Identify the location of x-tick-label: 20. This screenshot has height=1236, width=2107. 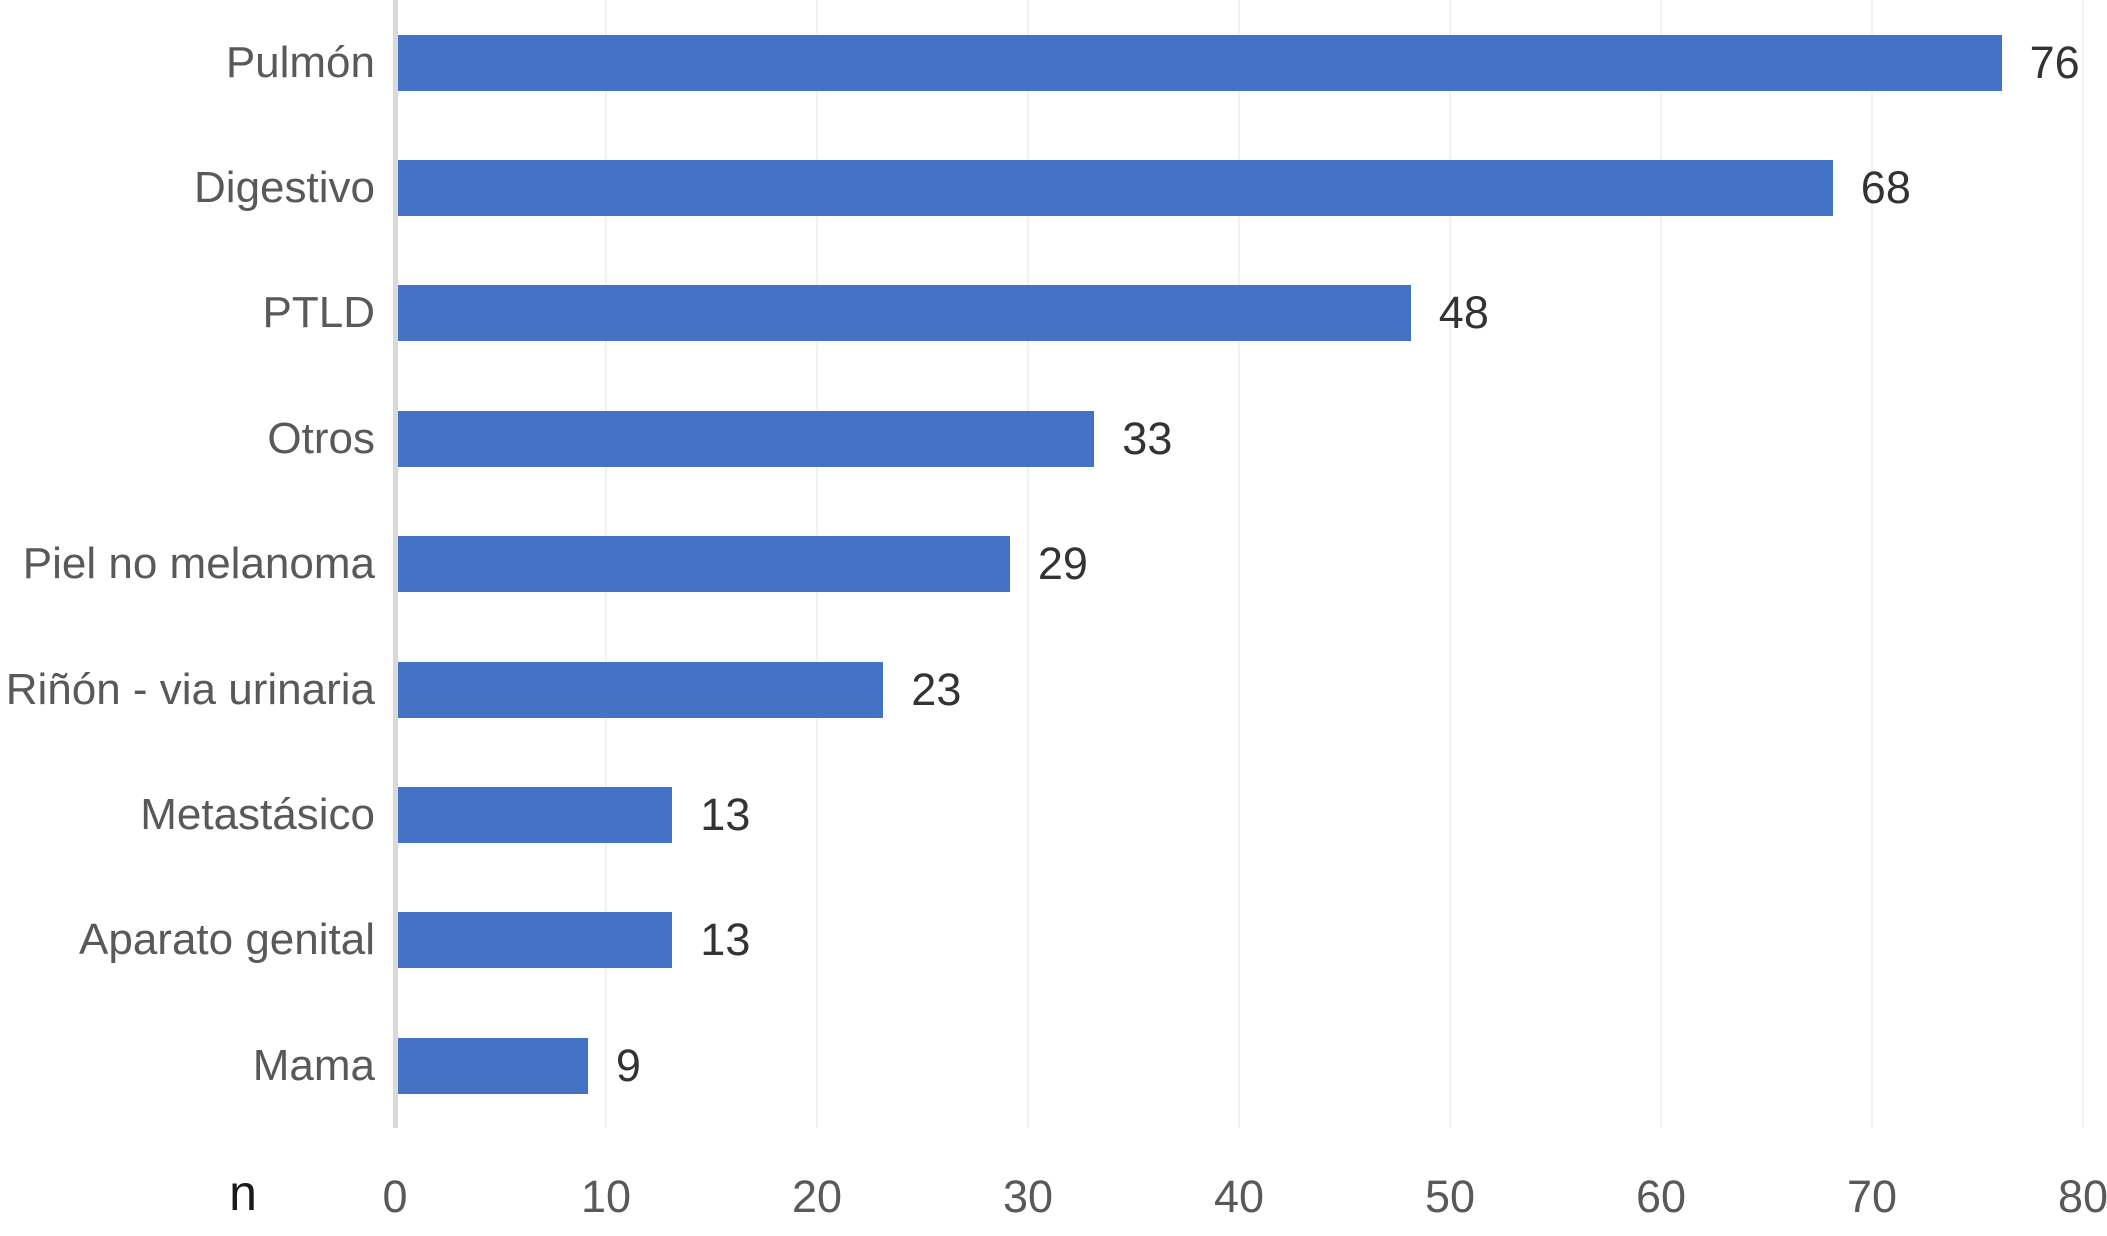
(817, 1196).